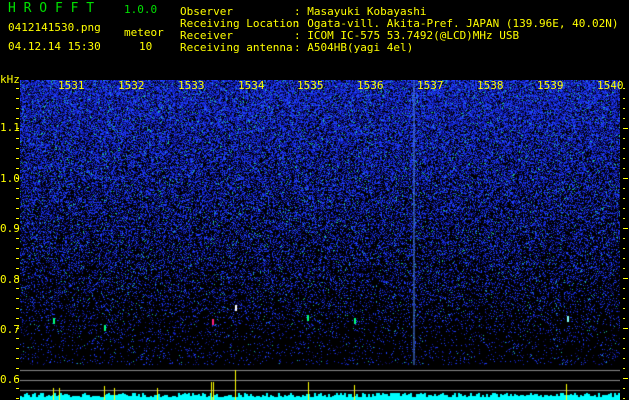 This screenshot has height=400, width=629. I want to click on observer-value: : Masayuki Kobayashi, so click(360, 11).